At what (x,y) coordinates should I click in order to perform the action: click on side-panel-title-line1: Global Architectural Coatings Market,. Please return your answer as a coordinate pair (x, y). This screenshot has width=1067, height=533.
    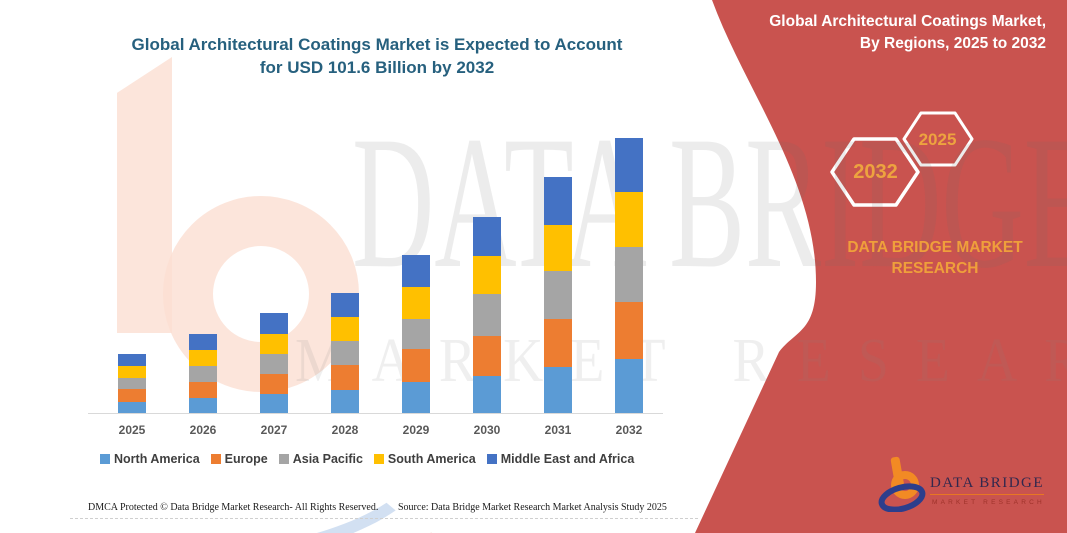
    Looking at the image, I should click on (907, 21).